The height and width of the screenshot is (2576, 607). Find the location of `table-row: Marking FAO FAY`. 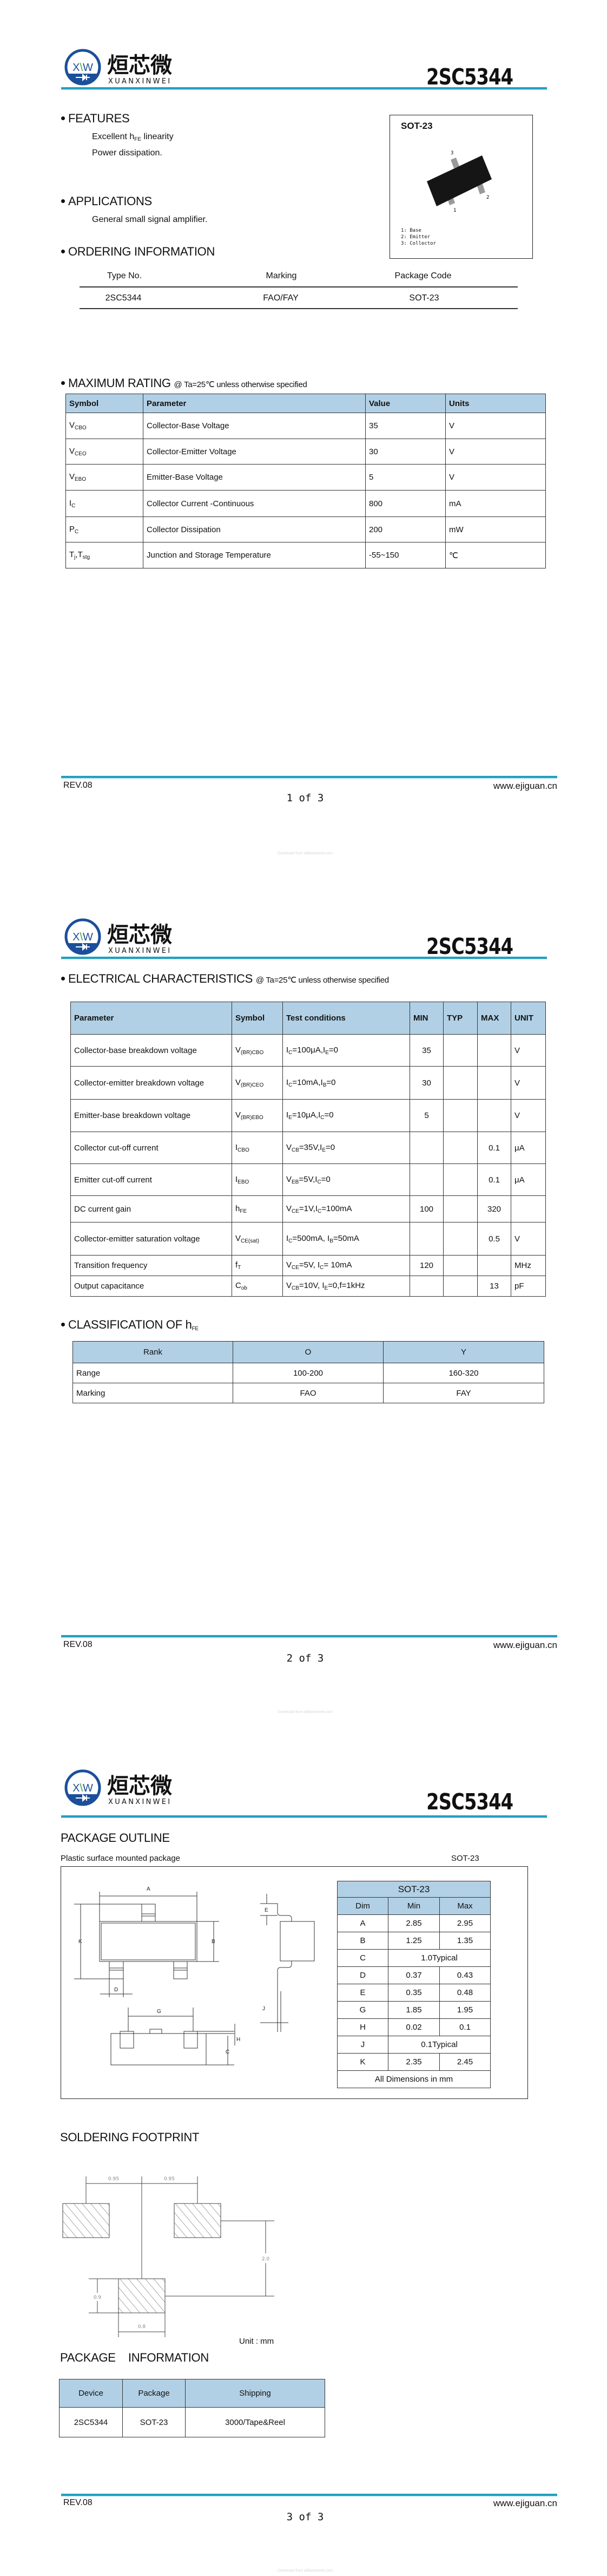

table-row: Marking FAO FAY is located at coordinates (308, 1393).